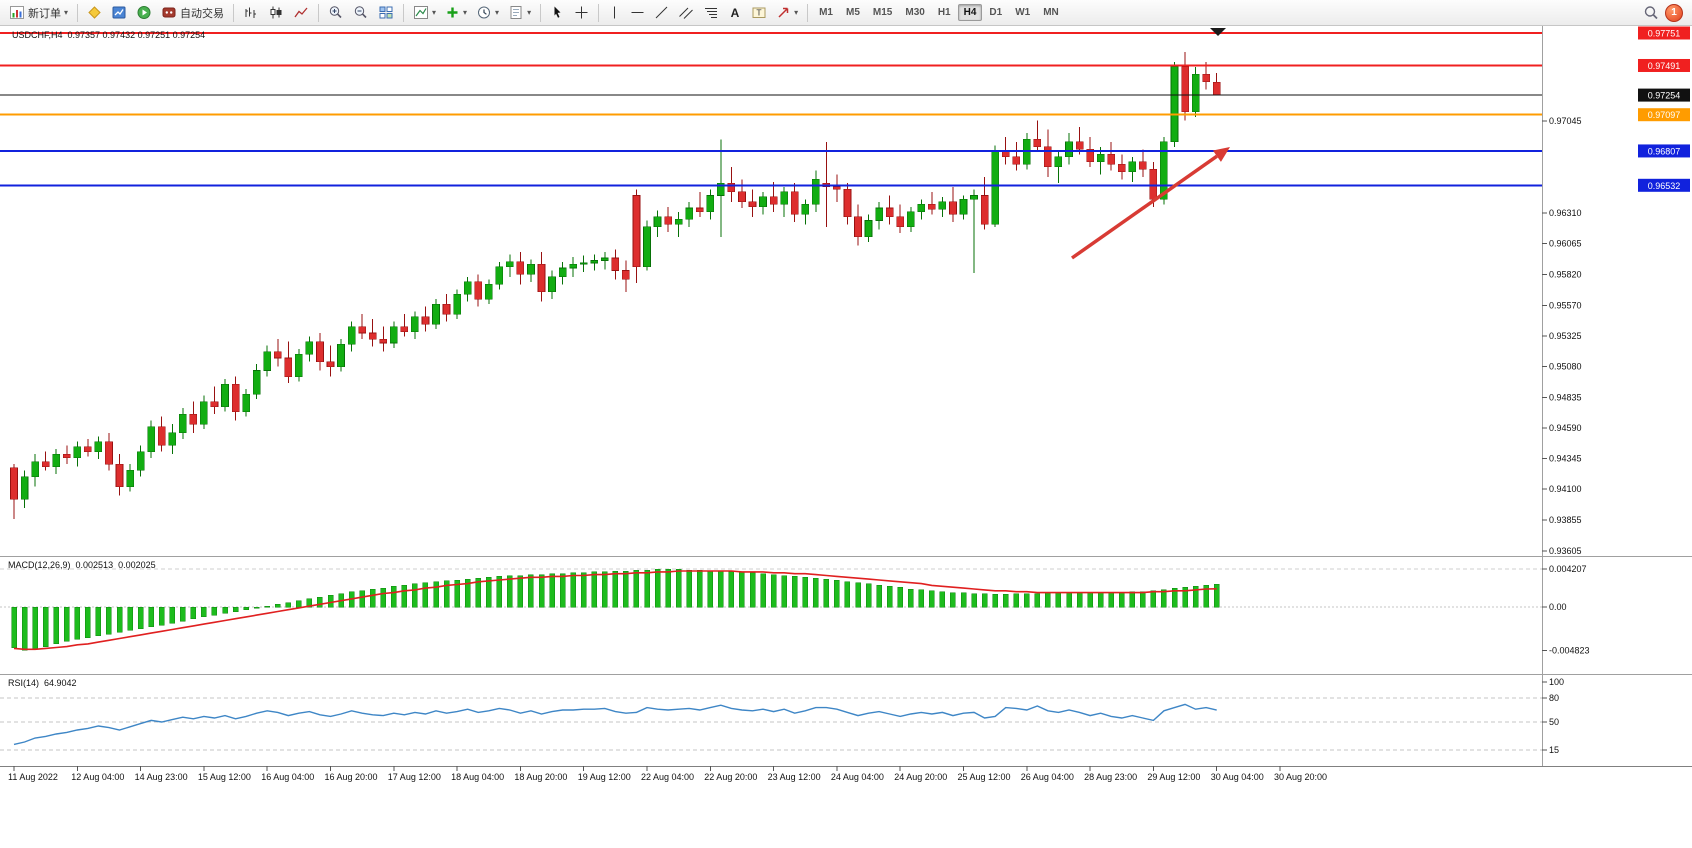  Describe the element at coordinates (614, 12) in the screenshot. I see `vertical-line-button` at that location.